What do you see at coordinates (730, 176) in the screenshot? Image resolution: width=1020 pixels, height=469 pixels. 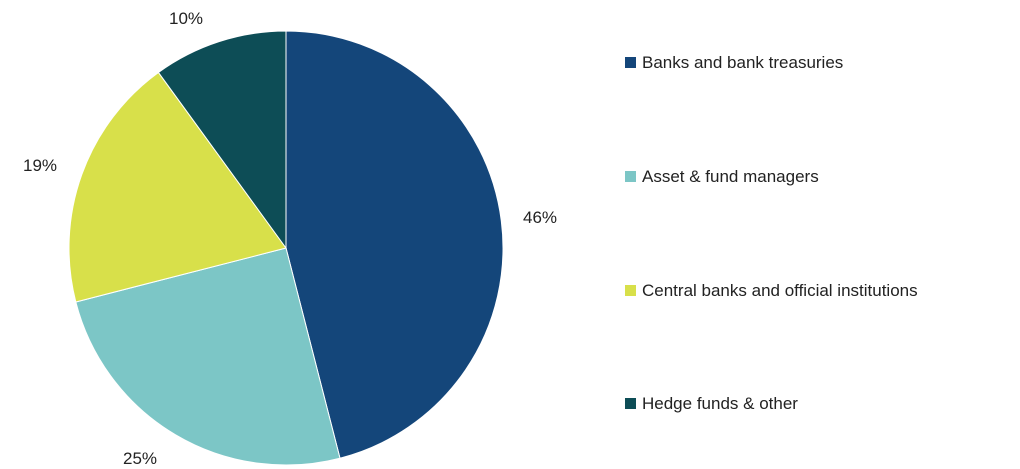 I see `legend-label-2: Asset & fund managers` at bounding box center [730, 176].